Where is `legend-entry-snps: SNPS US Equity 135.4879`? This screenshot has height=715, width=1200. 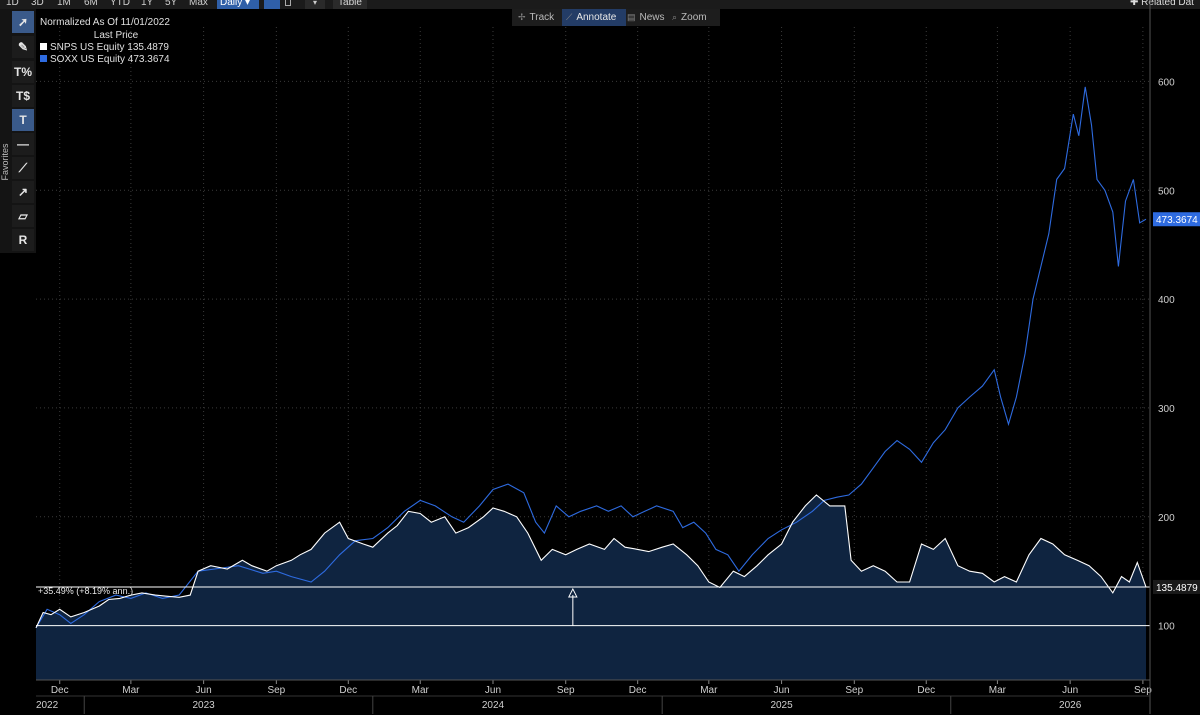
legend-entry-snps: SNPS US Equity 135.4879 is located at coordinates (116, 48).